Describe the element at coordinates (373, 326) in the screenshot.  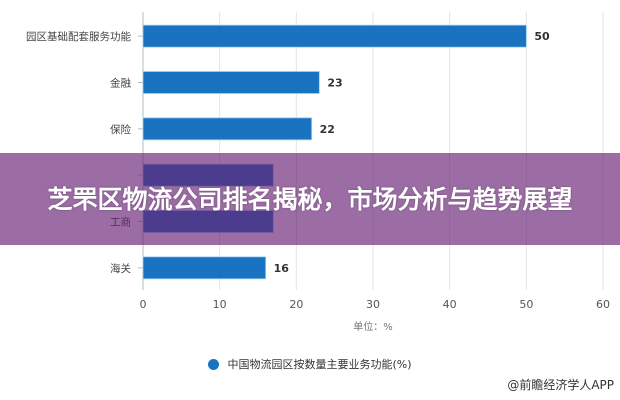
I see `x-axis-label: 单位：%` at that location.